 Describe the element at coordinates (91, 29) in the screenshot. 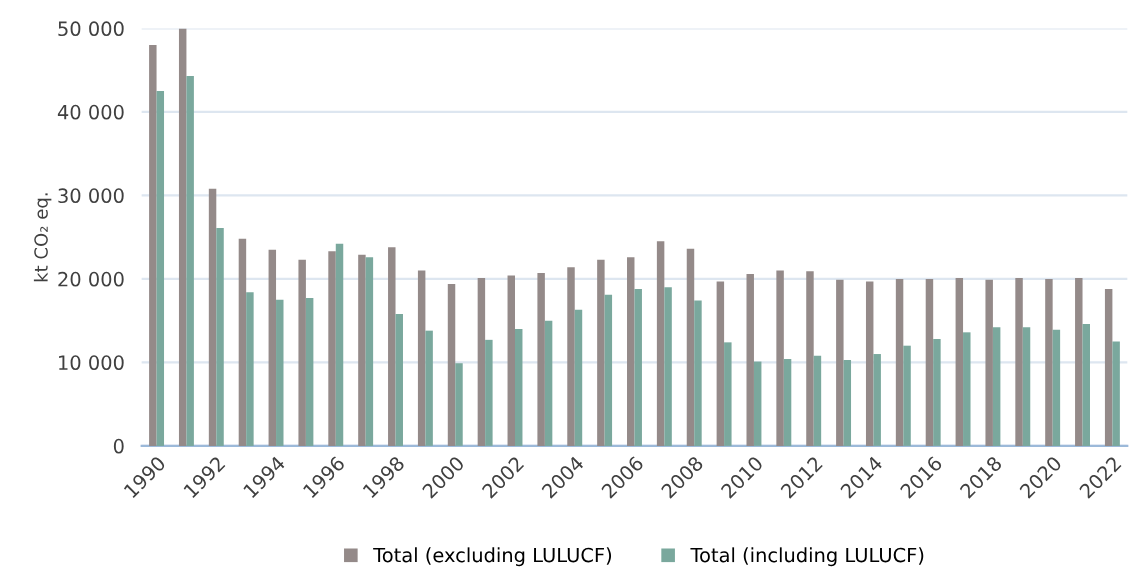

I see `y-tick-label: 50 000` at that location.